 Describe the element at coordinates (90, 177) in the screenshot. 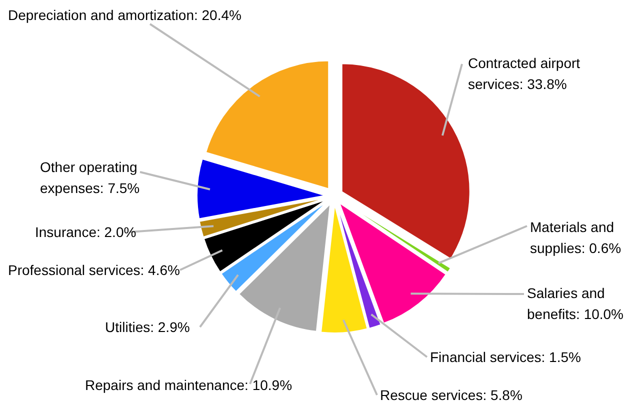

I see `slice-label: Other operating expenses: 7.5%` at that location.